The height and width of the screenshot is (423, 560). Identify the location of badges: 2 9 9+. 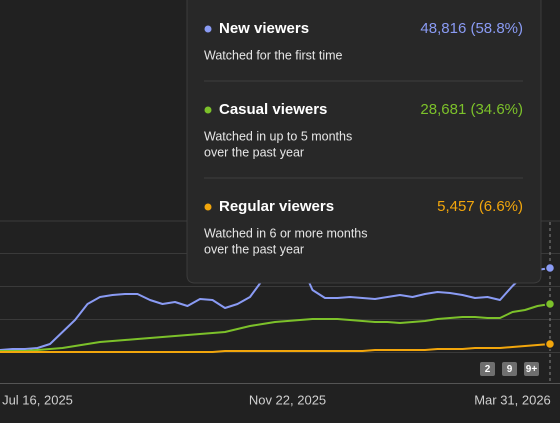
(509, 369).